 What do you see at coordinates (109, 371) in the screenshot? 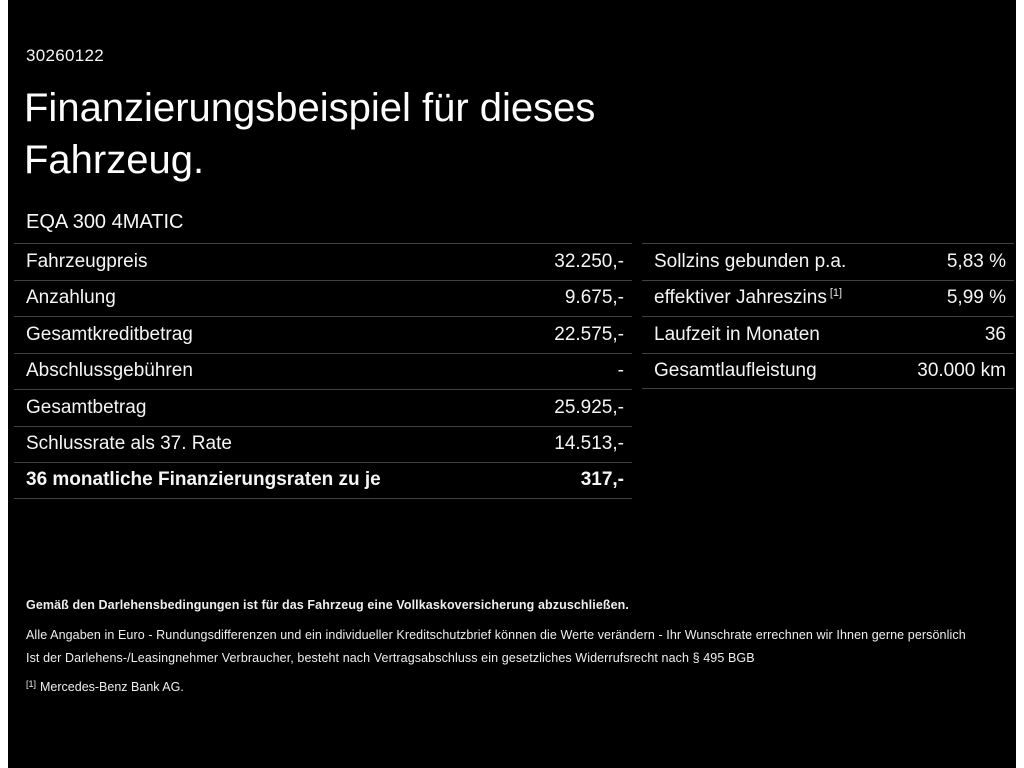
I see `row-label: Abschlussgebühren` at bounding box center [109, 371].